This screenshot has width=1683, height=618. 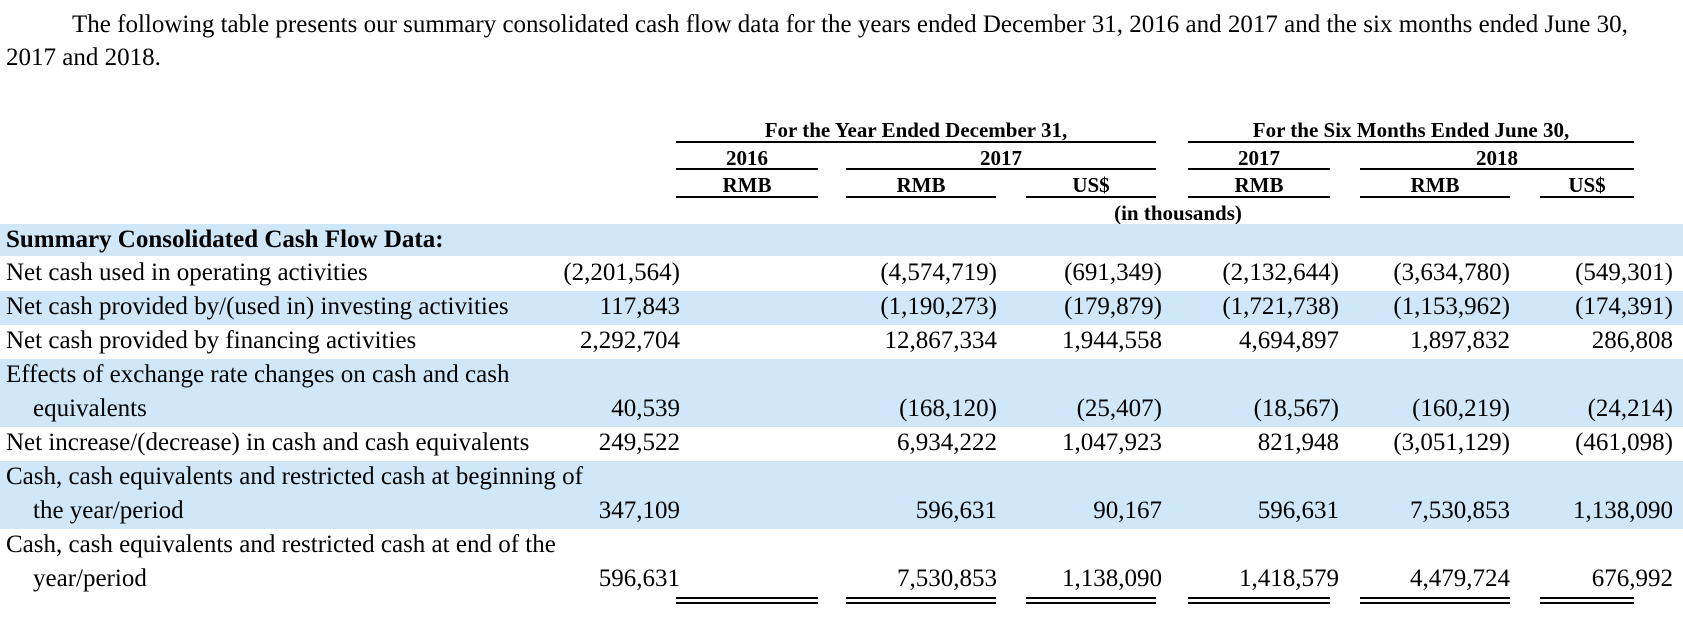 What do you see at coordinates (1119, 408) in the screenshot?
I see `cell-value: (25,407)` at bounding box center [1119, 408].